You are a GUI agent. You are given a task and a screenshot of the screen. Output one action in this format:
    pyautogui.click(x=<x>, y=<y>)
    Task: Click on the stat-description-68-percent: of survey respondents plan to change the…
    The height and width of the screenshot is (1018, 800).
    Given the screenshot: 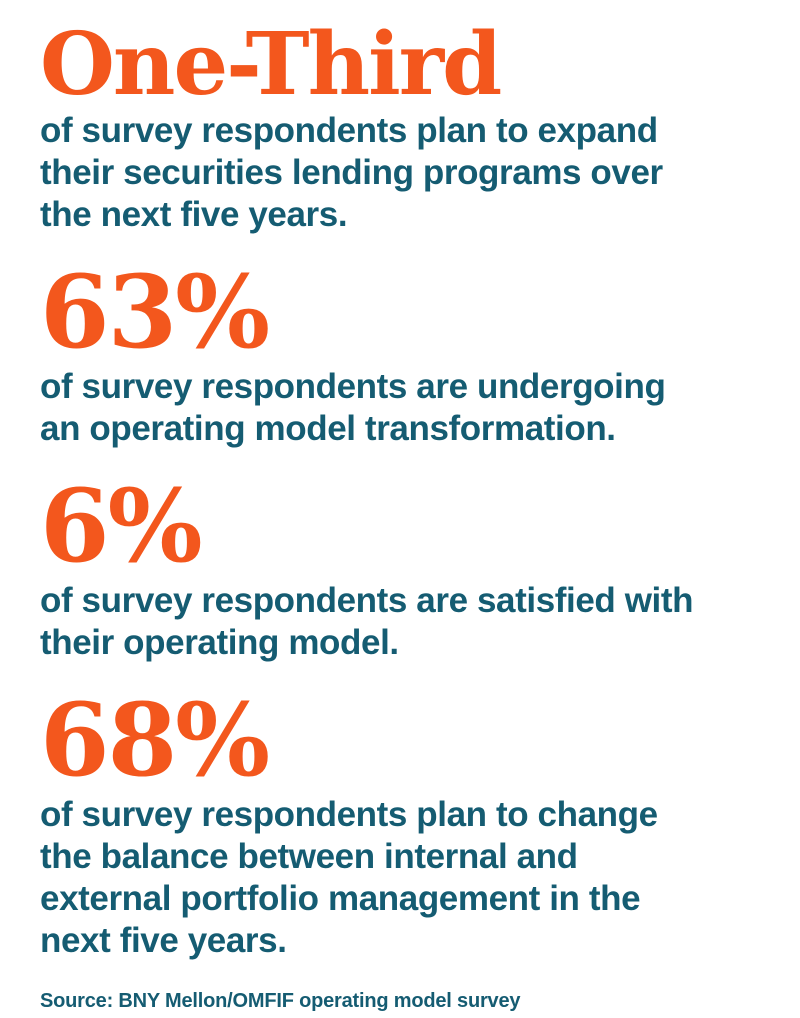 What is the action you would take?
    pyautogui.click(x=400, y=878)
    